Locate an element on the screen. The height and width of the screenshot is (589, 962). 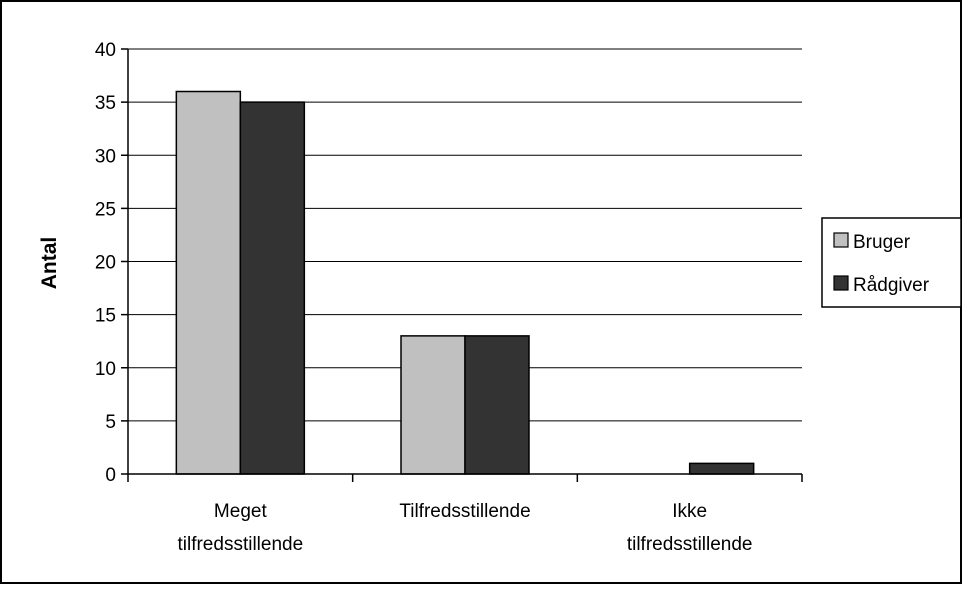
legend-swatch-r-dgiver is located at coordinates (841, 283).